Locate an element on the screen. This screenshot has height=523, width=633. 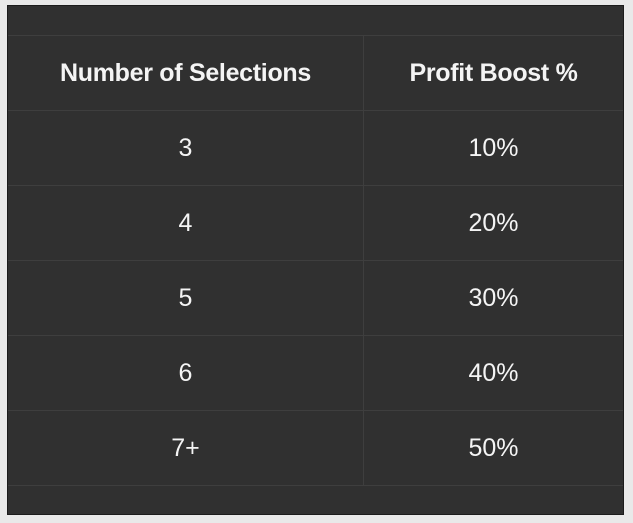
selections-cell: 4 is located at coordinates (186, 223).